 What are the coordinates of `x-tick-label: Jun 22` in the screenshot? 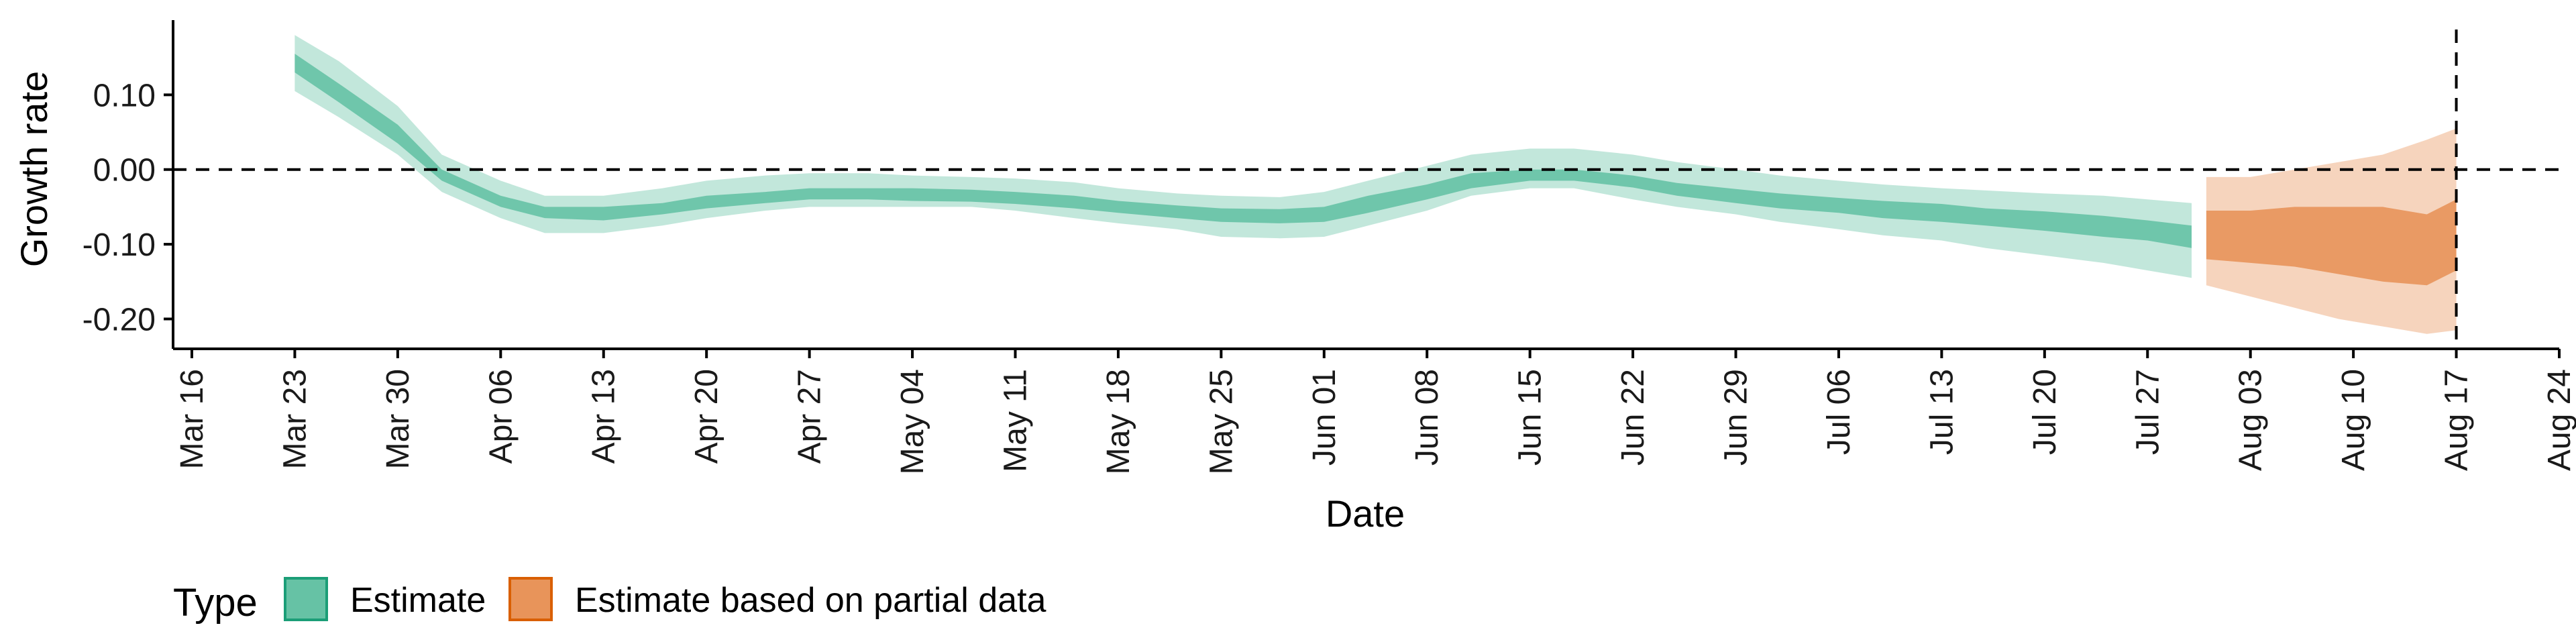 It's located at (1633, 417).